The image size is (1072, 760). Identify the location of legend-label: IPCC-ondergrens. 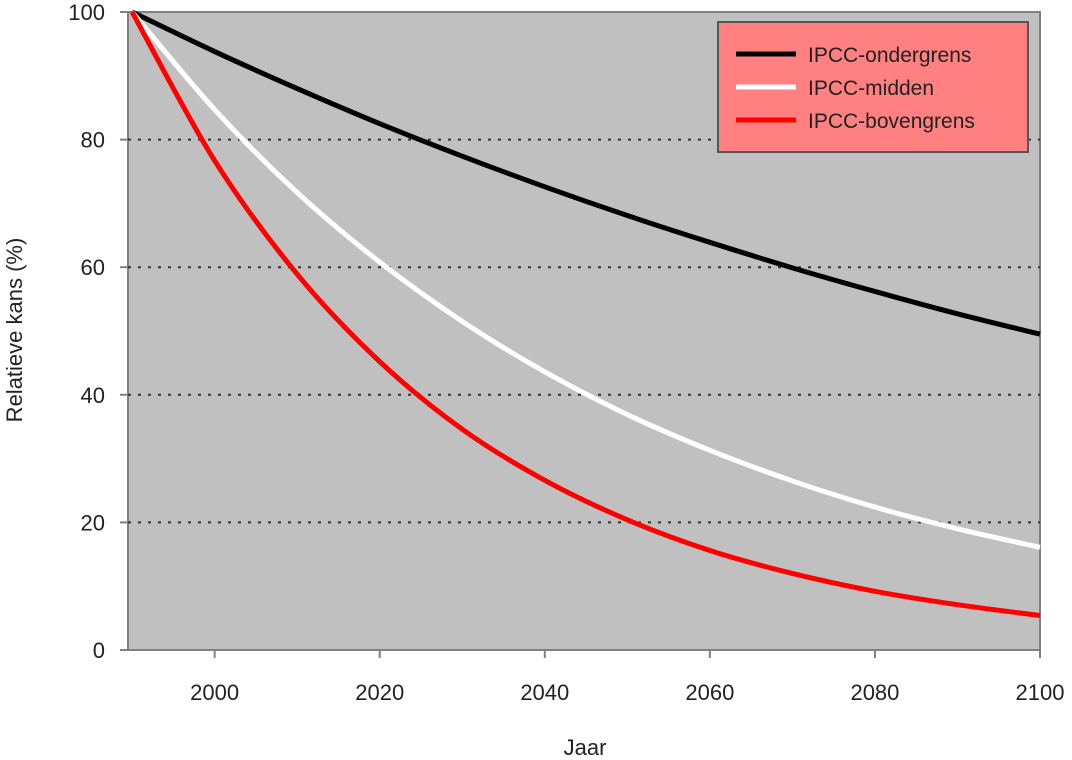
(889, 55).